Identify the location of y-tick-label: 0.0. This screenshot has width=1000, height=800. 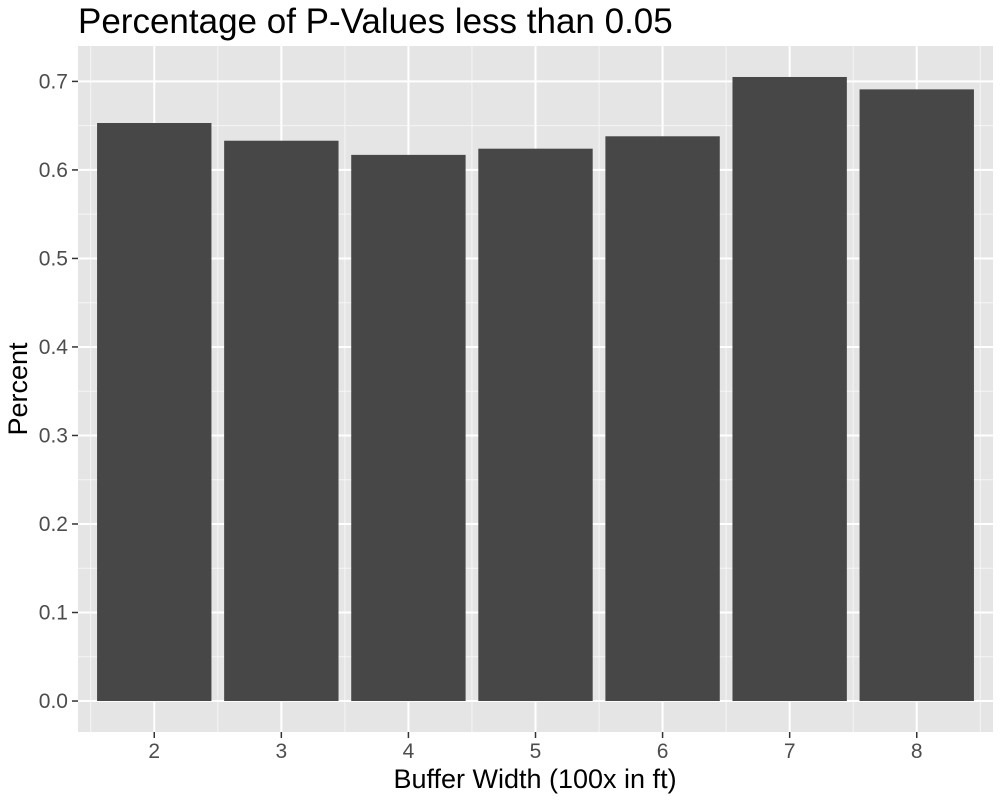
(53, 701).